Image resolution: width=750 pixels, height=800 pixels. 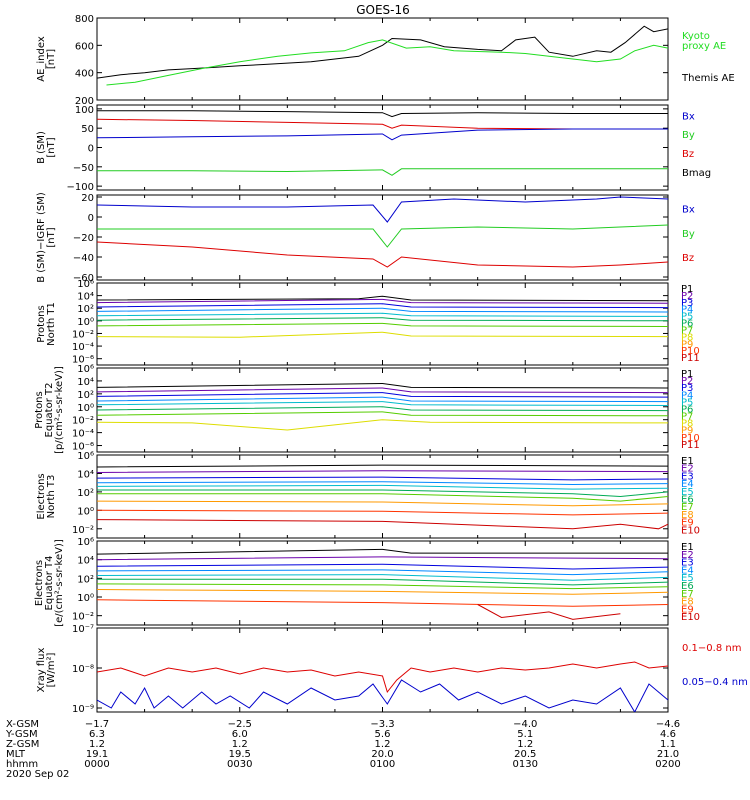 I want to click on ephemeris-value: 0130, so click(x=525, y=764).